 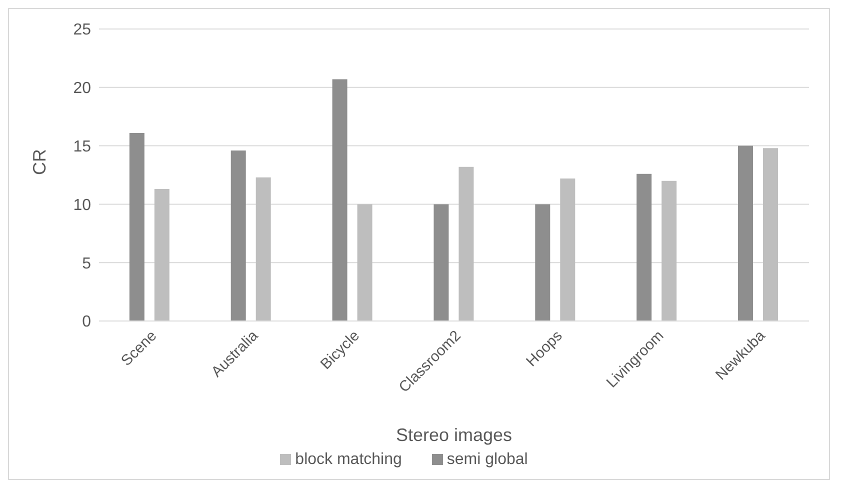 What do you see at coordinates (82, 30) in the screenshot?
I see `y-tick-label: 25` at bounding box center [82, 30].